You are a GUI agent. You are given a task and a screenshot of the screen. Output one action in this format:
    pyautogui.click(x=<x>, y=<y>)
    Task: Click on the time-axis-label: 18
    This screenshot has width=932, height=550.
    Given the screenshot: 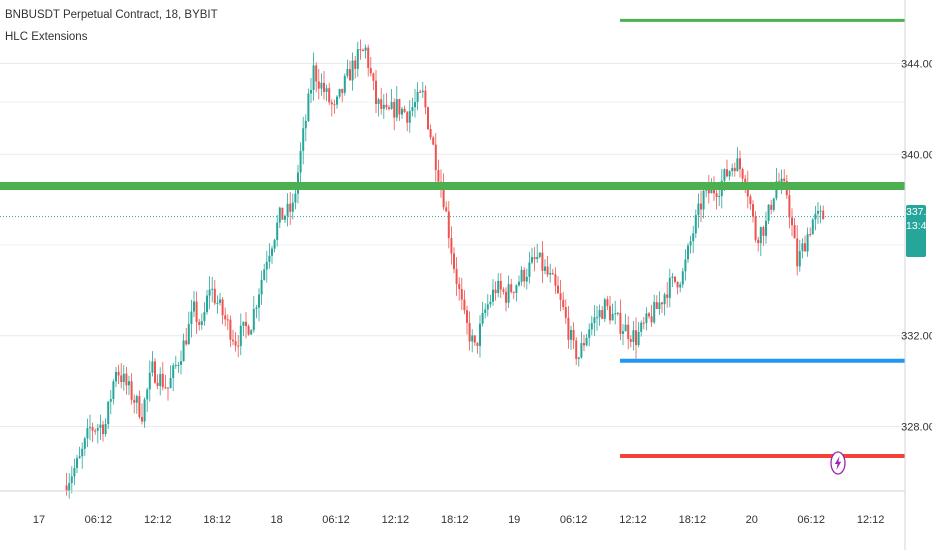 What is the action you would take?
    pyautogui.click(x=276, y=520)
    